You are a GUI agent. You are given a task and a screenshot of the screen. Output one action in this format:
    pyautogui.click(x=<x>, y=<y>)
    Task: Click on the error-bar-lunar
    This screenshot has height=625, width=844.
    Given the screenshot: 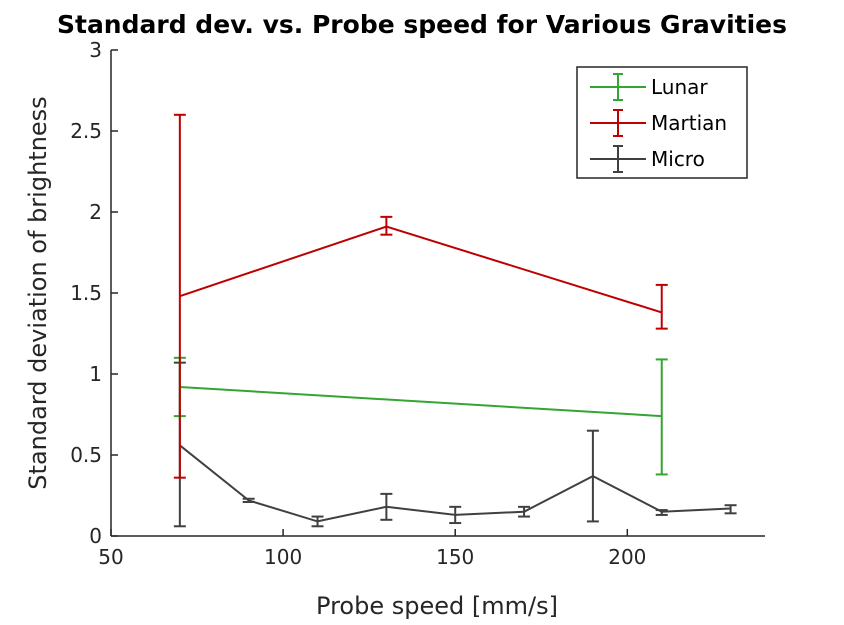 What is the action you would take?
    pyautogui.click(x=661, y=417)
    